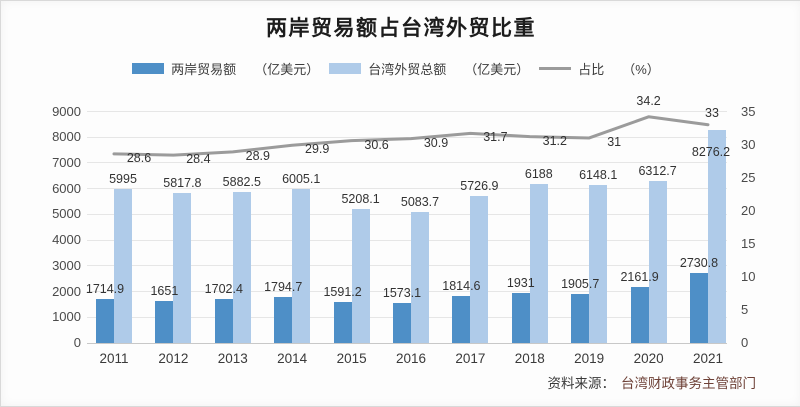  What do you see at coordinates (470, 358) in the screenshot?
I see `x-axis-year-label: 2017` at bounding box center [470, 358].